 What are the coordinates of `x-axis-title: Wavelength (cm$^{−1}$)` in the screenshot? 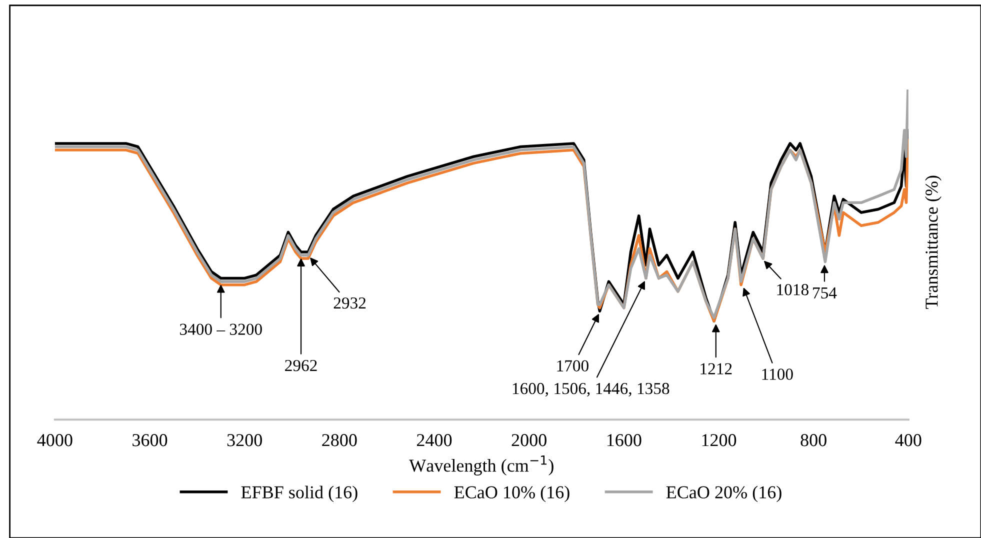 It's located at (481, 465).